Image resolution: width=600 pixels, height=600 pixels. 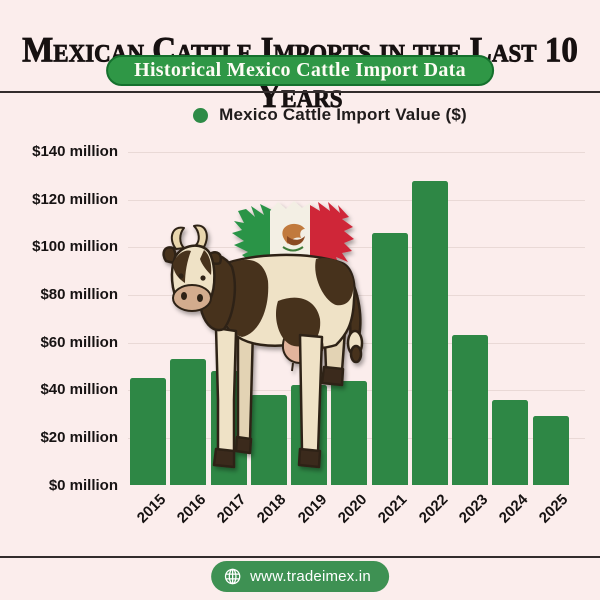 What do you see at coordinates (79, 390) in the screenshot?
I see `y-tick-label: $40 million` at bounding box center [79, 390].